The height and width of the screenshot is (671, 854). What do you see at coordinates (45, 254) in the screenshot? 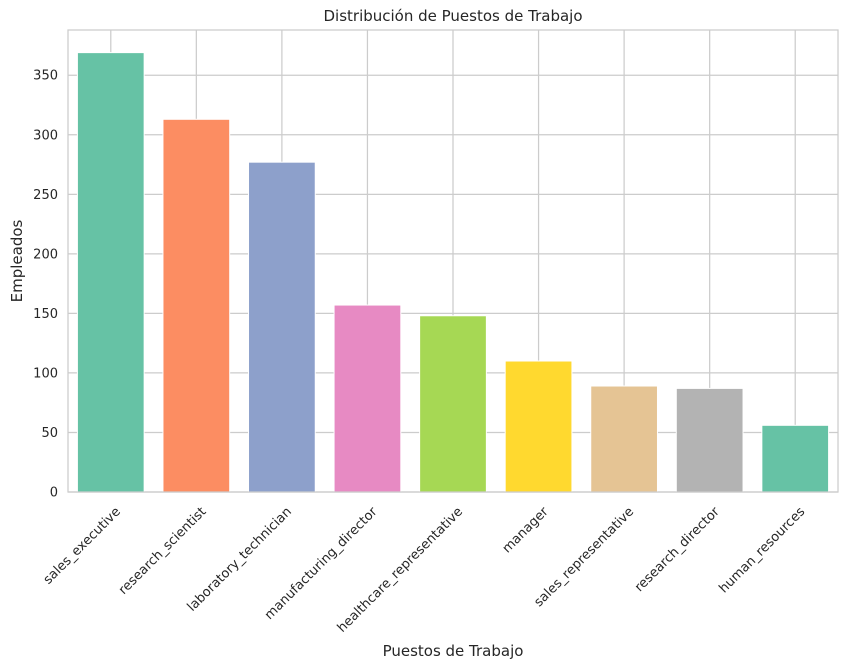
I see `y-tick-label: 200` at bounding box center [45, 254].